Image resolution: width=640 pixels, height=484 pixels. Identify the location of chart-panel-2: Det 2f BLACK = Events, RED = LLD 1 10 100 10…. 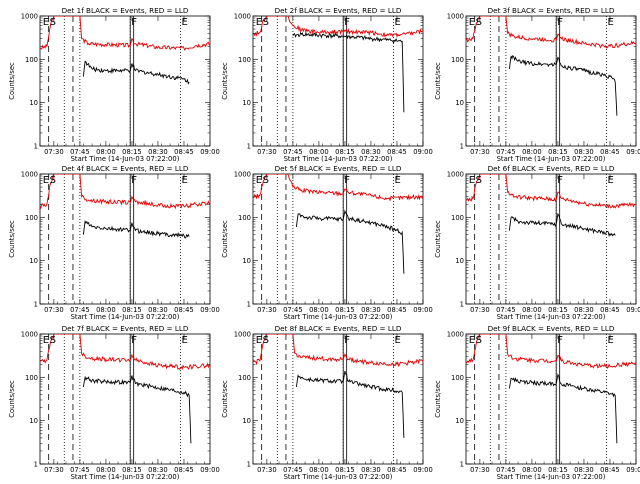
(327, 84).